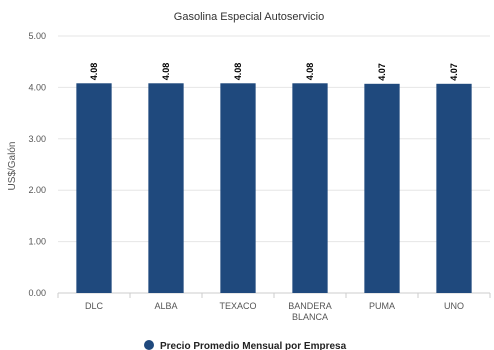 This screenshot has width=494, height=350. Describe the element at coordinates (165, 306) in the screenshot. I see `x-tick-label: ALBA` at that location.